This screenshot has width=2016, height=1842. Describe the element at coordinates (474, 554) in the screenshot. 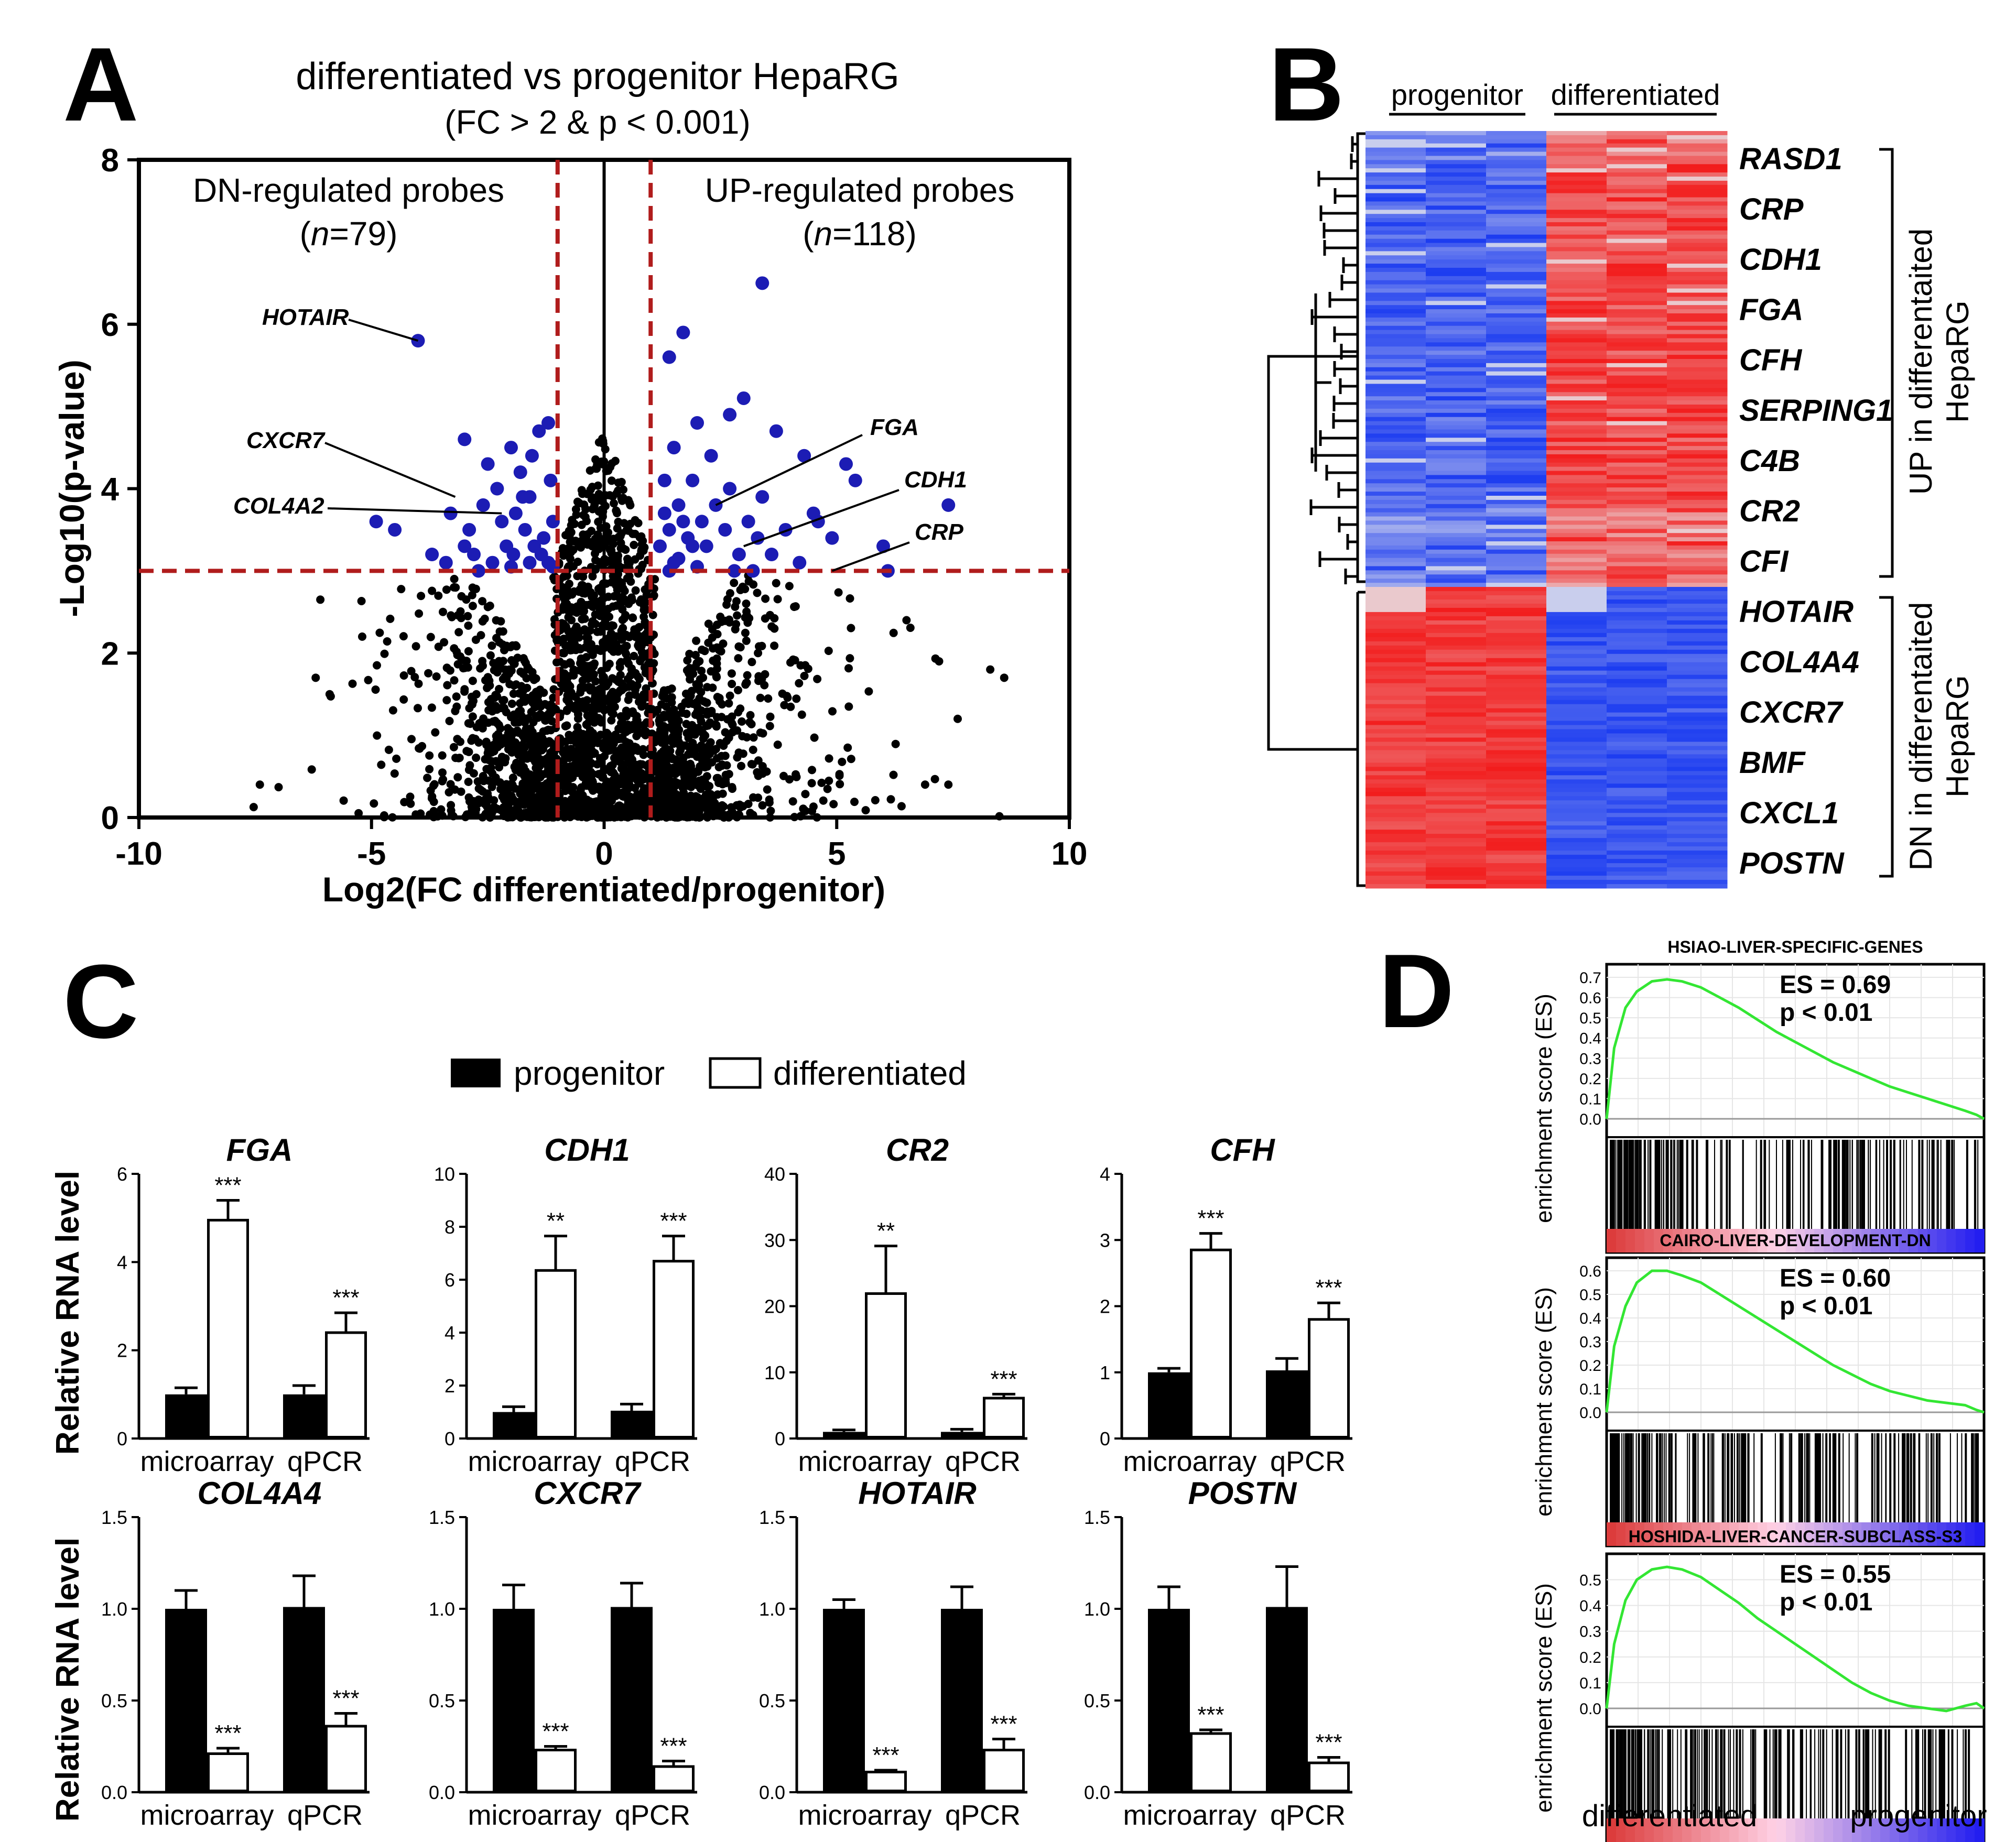

I see `significant-point` at that location.